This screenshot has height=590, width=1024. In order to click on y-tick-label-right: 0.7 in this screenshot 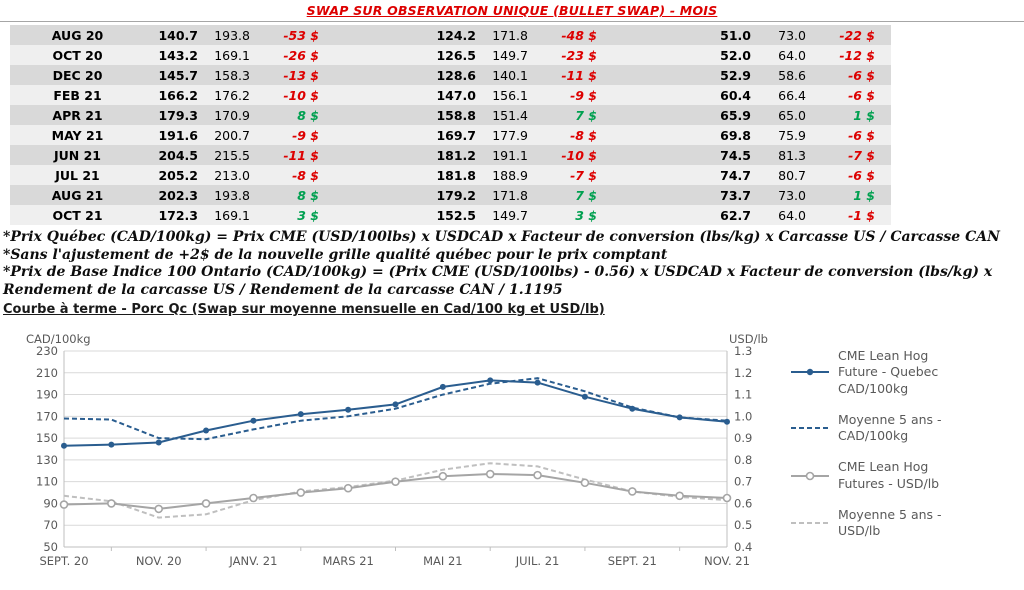, I will do `click(743, 482)`.